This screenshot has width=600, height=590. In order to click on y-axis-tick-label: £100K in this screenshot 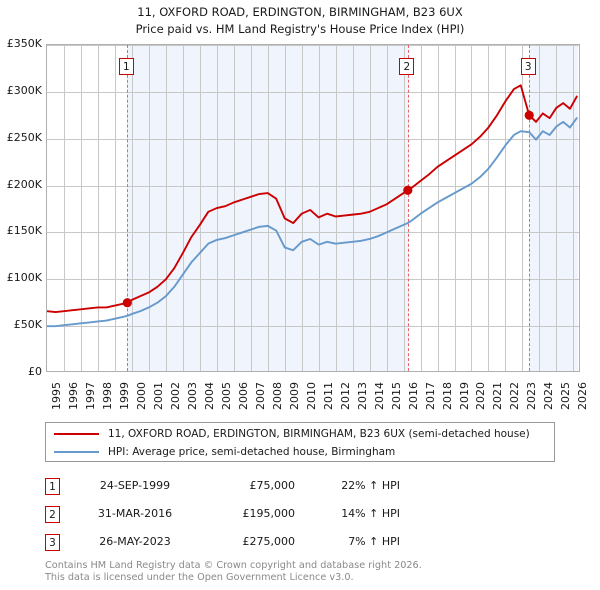, I will do `click(24, 278)`.